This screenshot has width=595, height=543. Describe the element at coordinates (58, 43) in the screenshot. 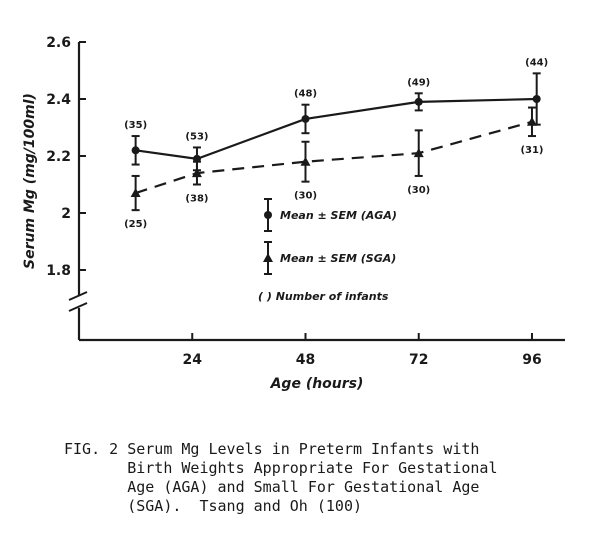

I see `y-tick-label: 2.6` at that location.